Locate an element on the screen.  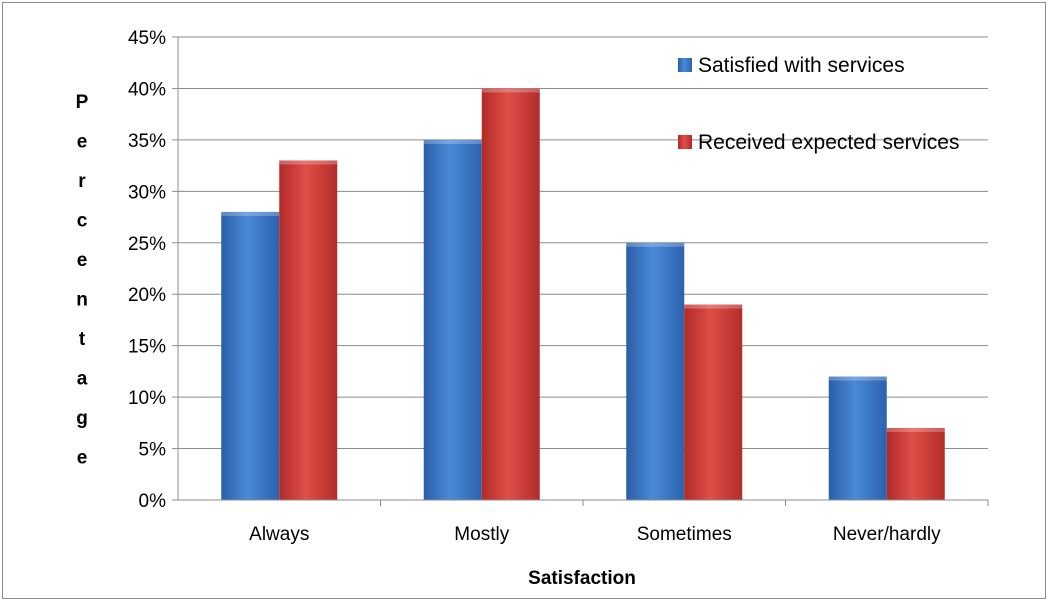
y-axis-title-letter: r is located at coordinates (82, 181).